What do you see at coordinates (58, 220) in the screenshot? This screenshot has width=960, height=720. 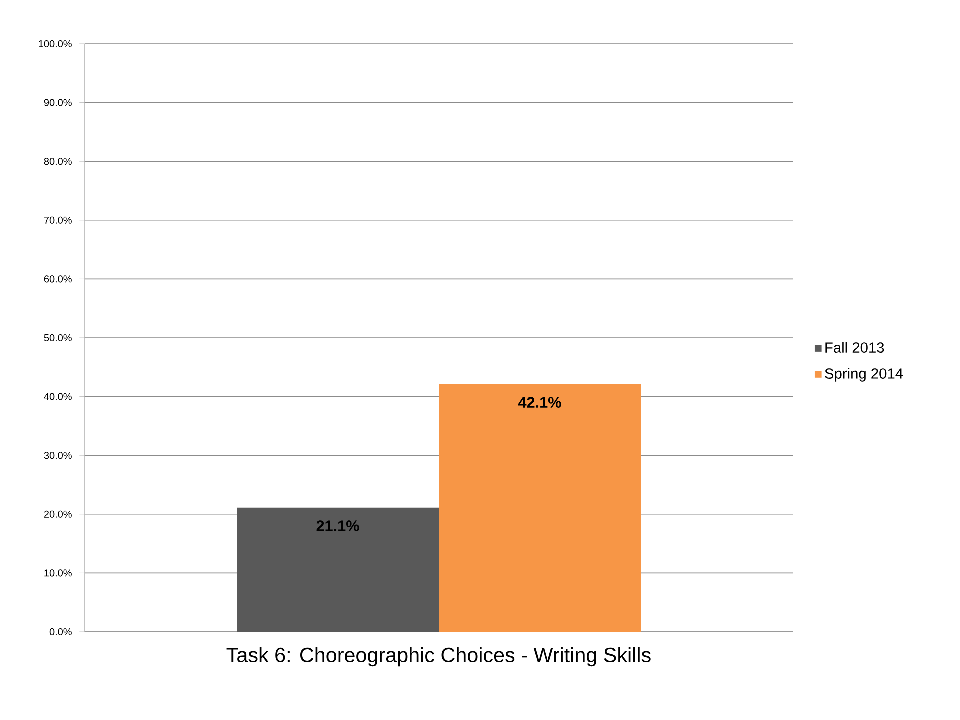 I see `y-tick-label: 70.0%` at bounding box center [58, 220].